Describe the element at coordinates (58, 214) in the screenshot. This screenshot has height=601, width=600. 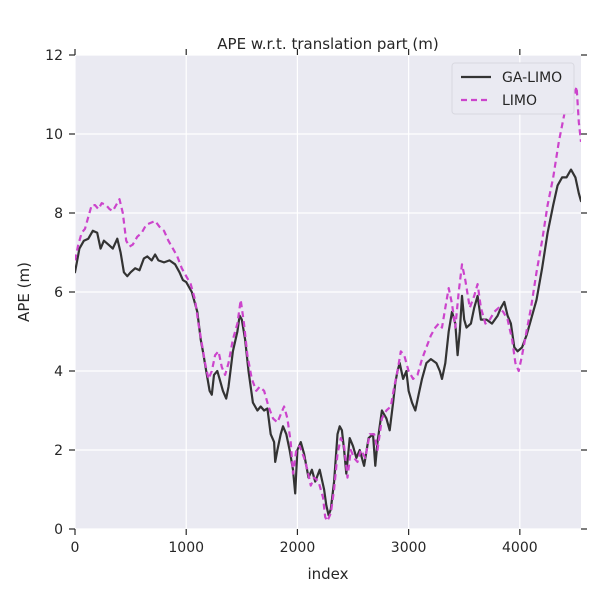
I see `y-tick-label: 8` at that location.